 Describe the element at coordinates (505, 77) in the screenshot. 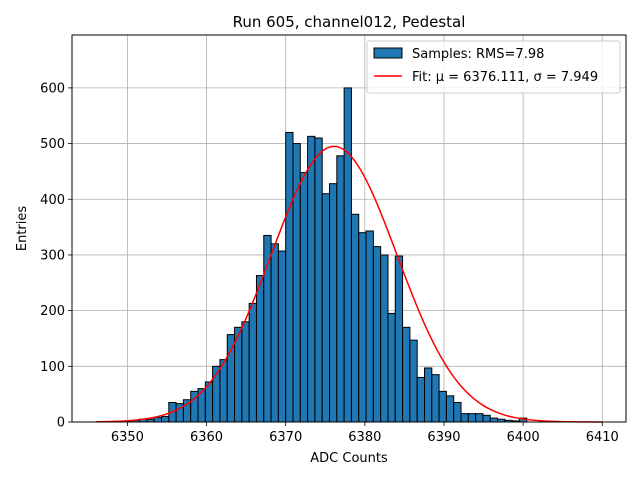

I see `legend-fit-label: Fit: μ = 6376.111, σ = 7.949` at that location.